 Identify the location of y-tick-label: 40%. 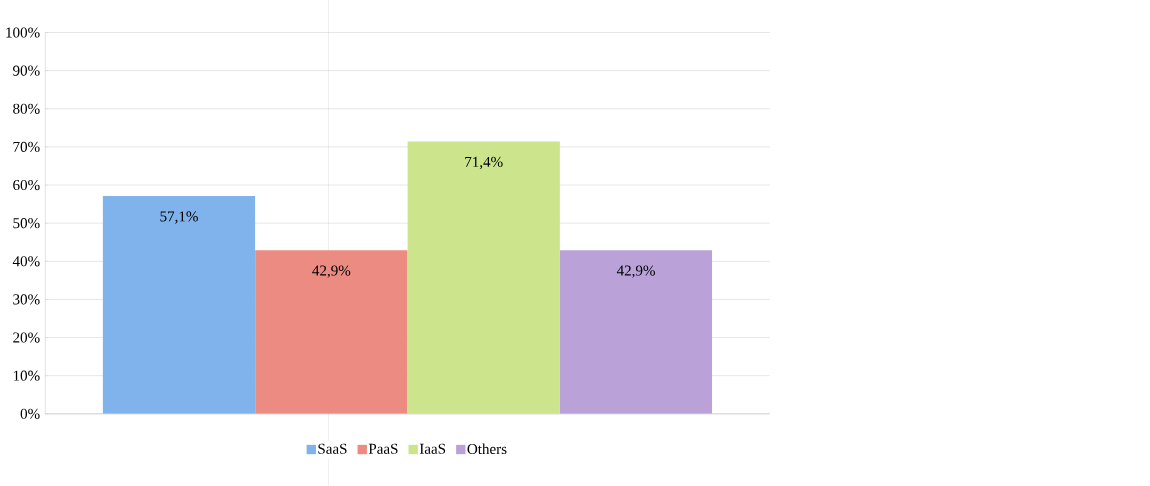
(26, 261).